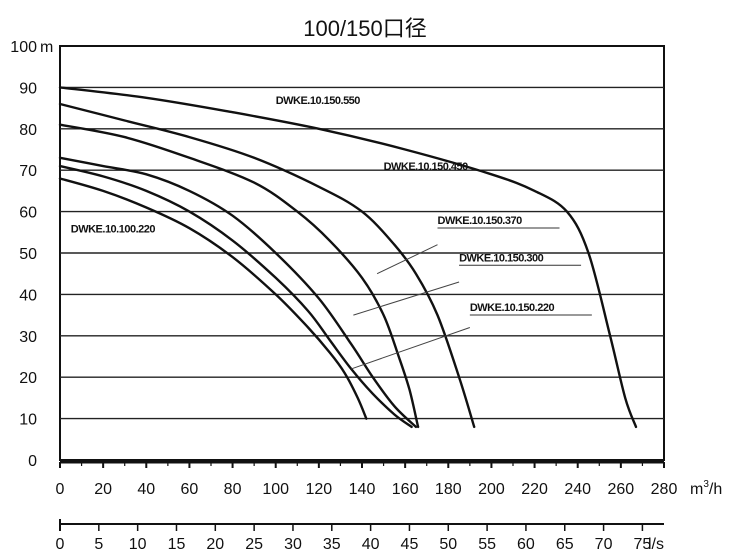 The width and height of the screenshot is (731, 553). What do you see at coordinates (28, 378) in the screenshot?
I see `y-tick-label-20: 20` at bounding box center [28, 378].